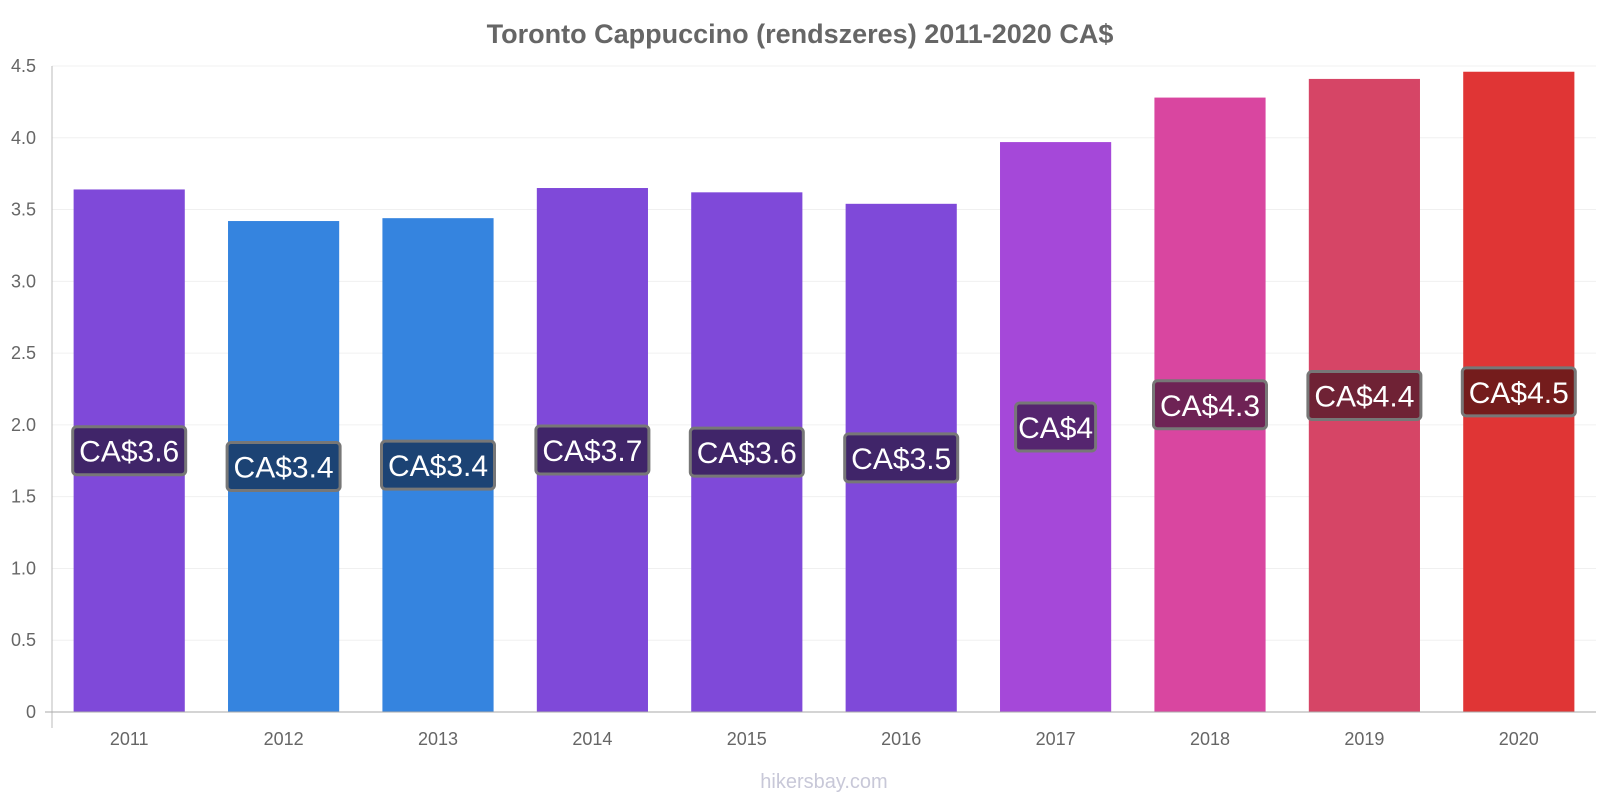 The image size is (1600, 800). Describe the element at coordinates (23, 138) in the screenshot. I see `y-tick-label: 4.0` at that location.